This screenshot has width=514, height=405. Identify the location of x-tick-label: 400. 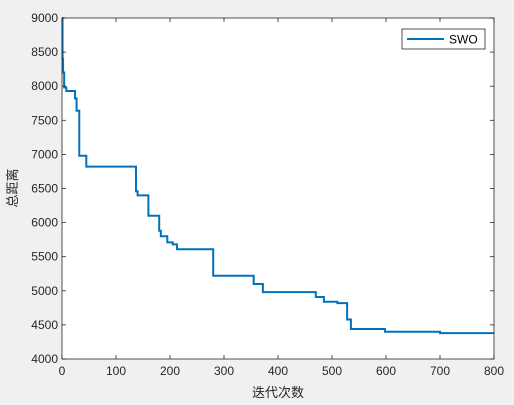
(278, 371).